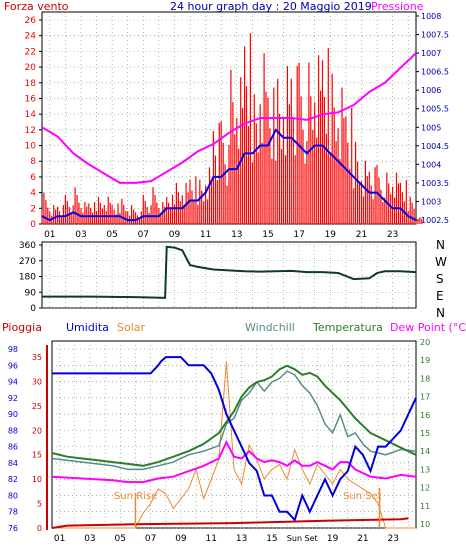 The width and height of the screenshot is (466, 555). What do you see at coordinates (435, 109) in the screenshot?
I see `pressure-y-tick-label: 1005.5` at bounding box center [435, 109].